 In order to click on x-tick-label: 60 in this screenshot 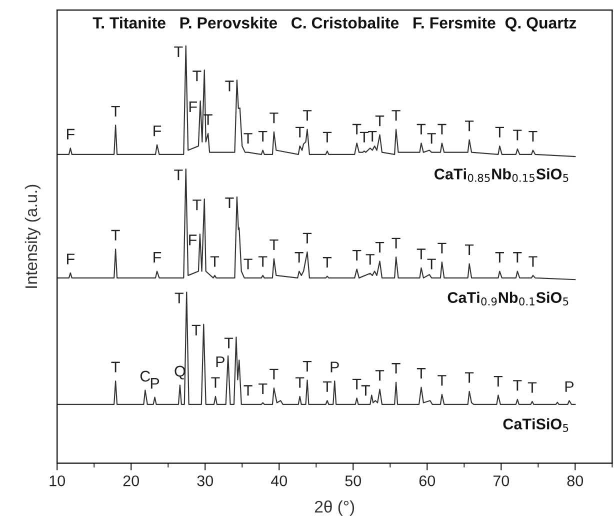, I will do `click(427, 480)`.